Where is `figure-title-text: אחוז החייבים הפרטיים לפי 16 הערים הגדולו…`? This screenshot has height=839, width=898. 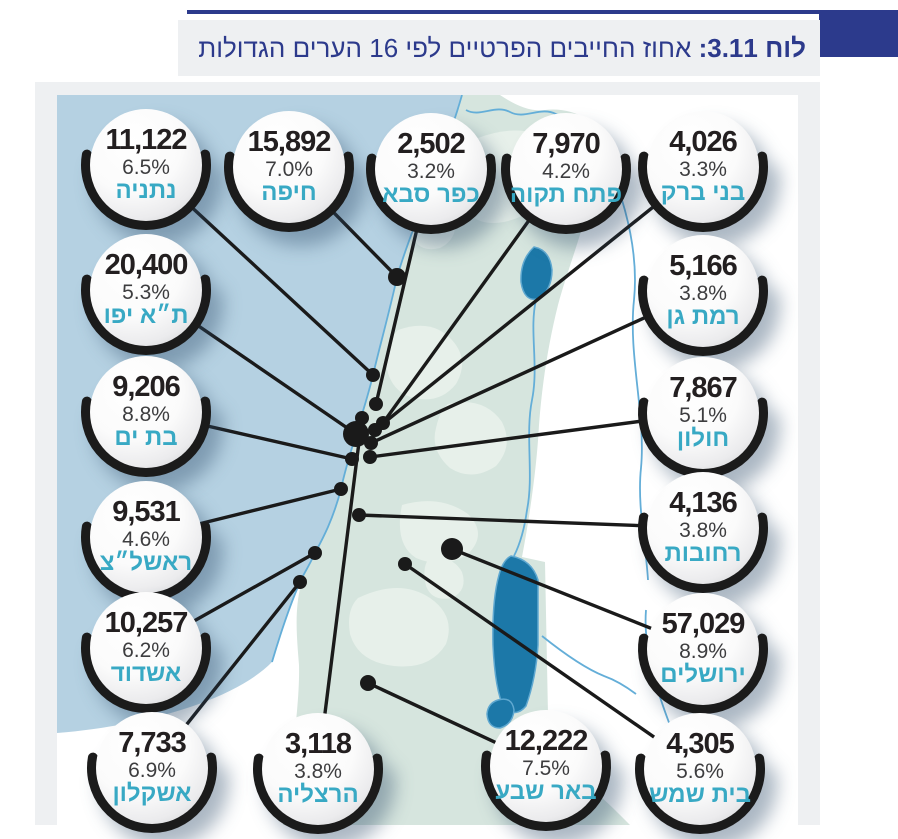
figure-title-text: אחוז החייבים הפרטיים לפי 16 הערים הגדולו… is located at coordinates (445, 48).